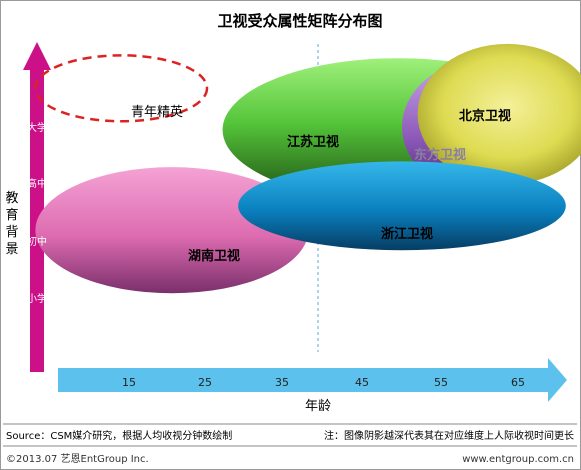 This screenshot has height=470, width=581. What do you see at coordinates (37, 127) in the screenshot?
I see `y-tick-label: 大学` at bounding box center [37, 127].